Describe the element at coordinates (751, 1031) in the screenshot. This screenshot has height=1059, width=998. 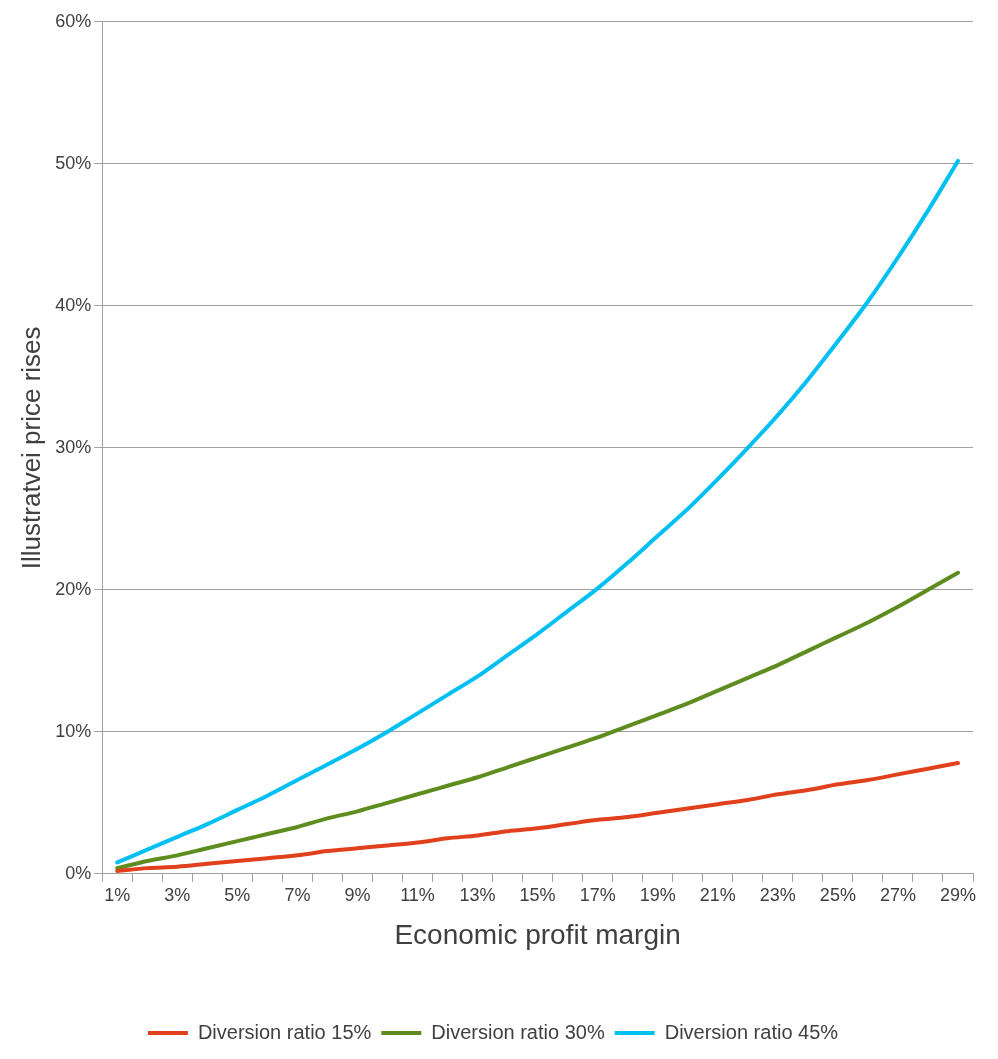
I see `legend-label: Diversion ratio 45%` at that location.